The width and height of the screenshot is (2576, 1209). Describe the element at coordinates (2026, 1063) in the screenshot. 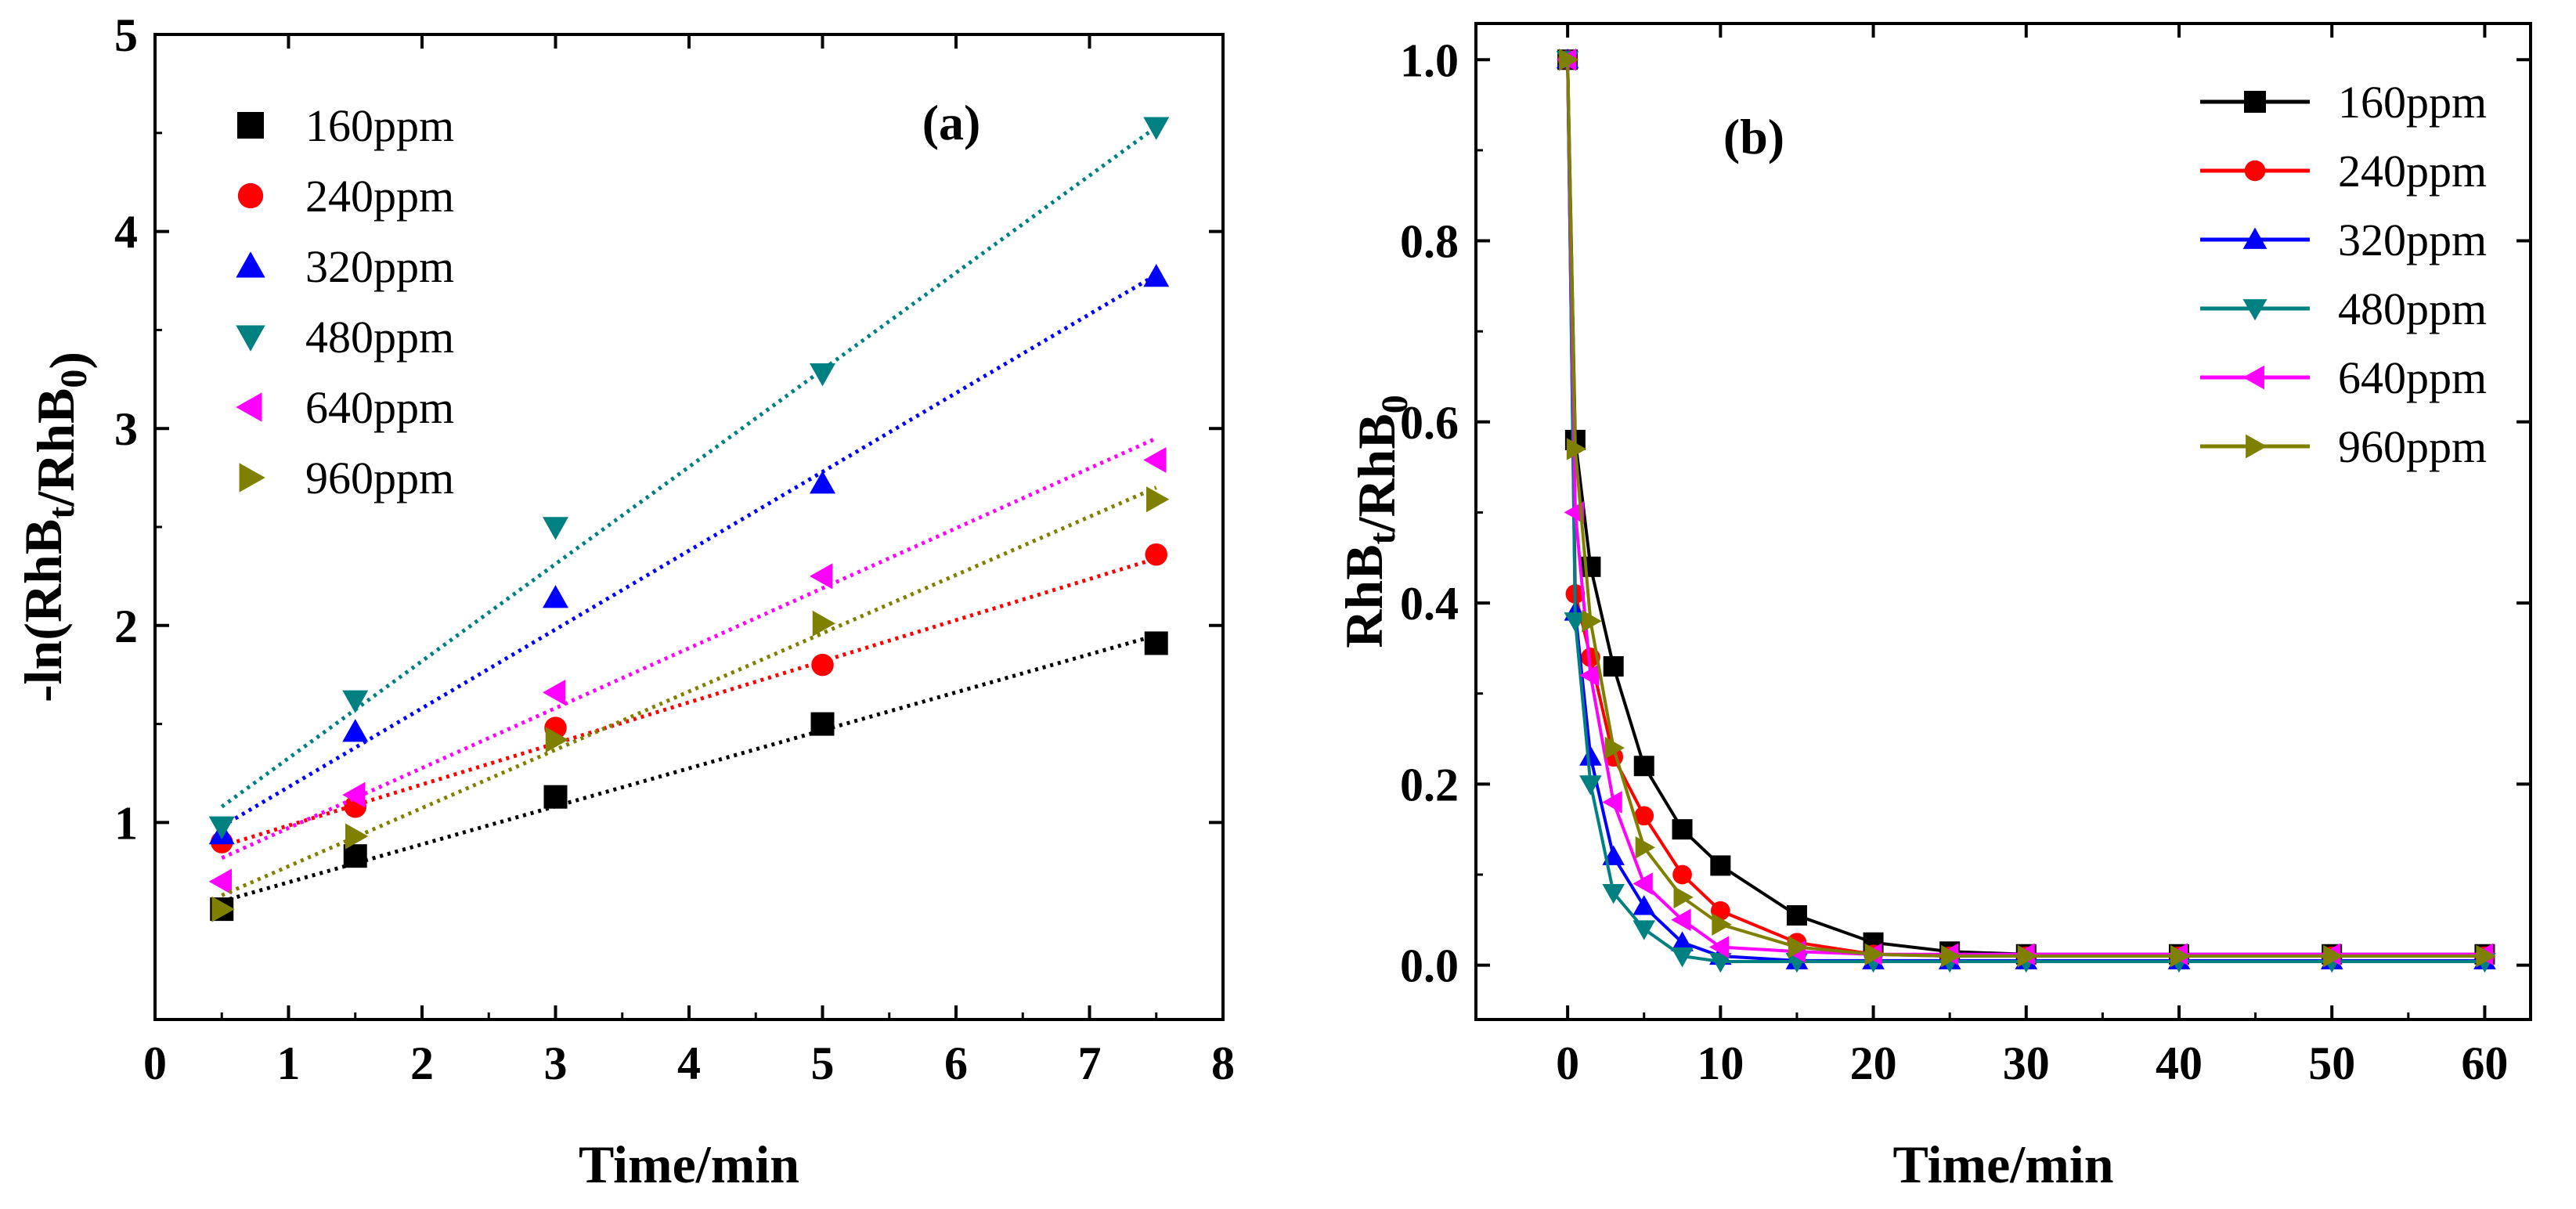

I see `x-tick-label-b: 30` at that location.